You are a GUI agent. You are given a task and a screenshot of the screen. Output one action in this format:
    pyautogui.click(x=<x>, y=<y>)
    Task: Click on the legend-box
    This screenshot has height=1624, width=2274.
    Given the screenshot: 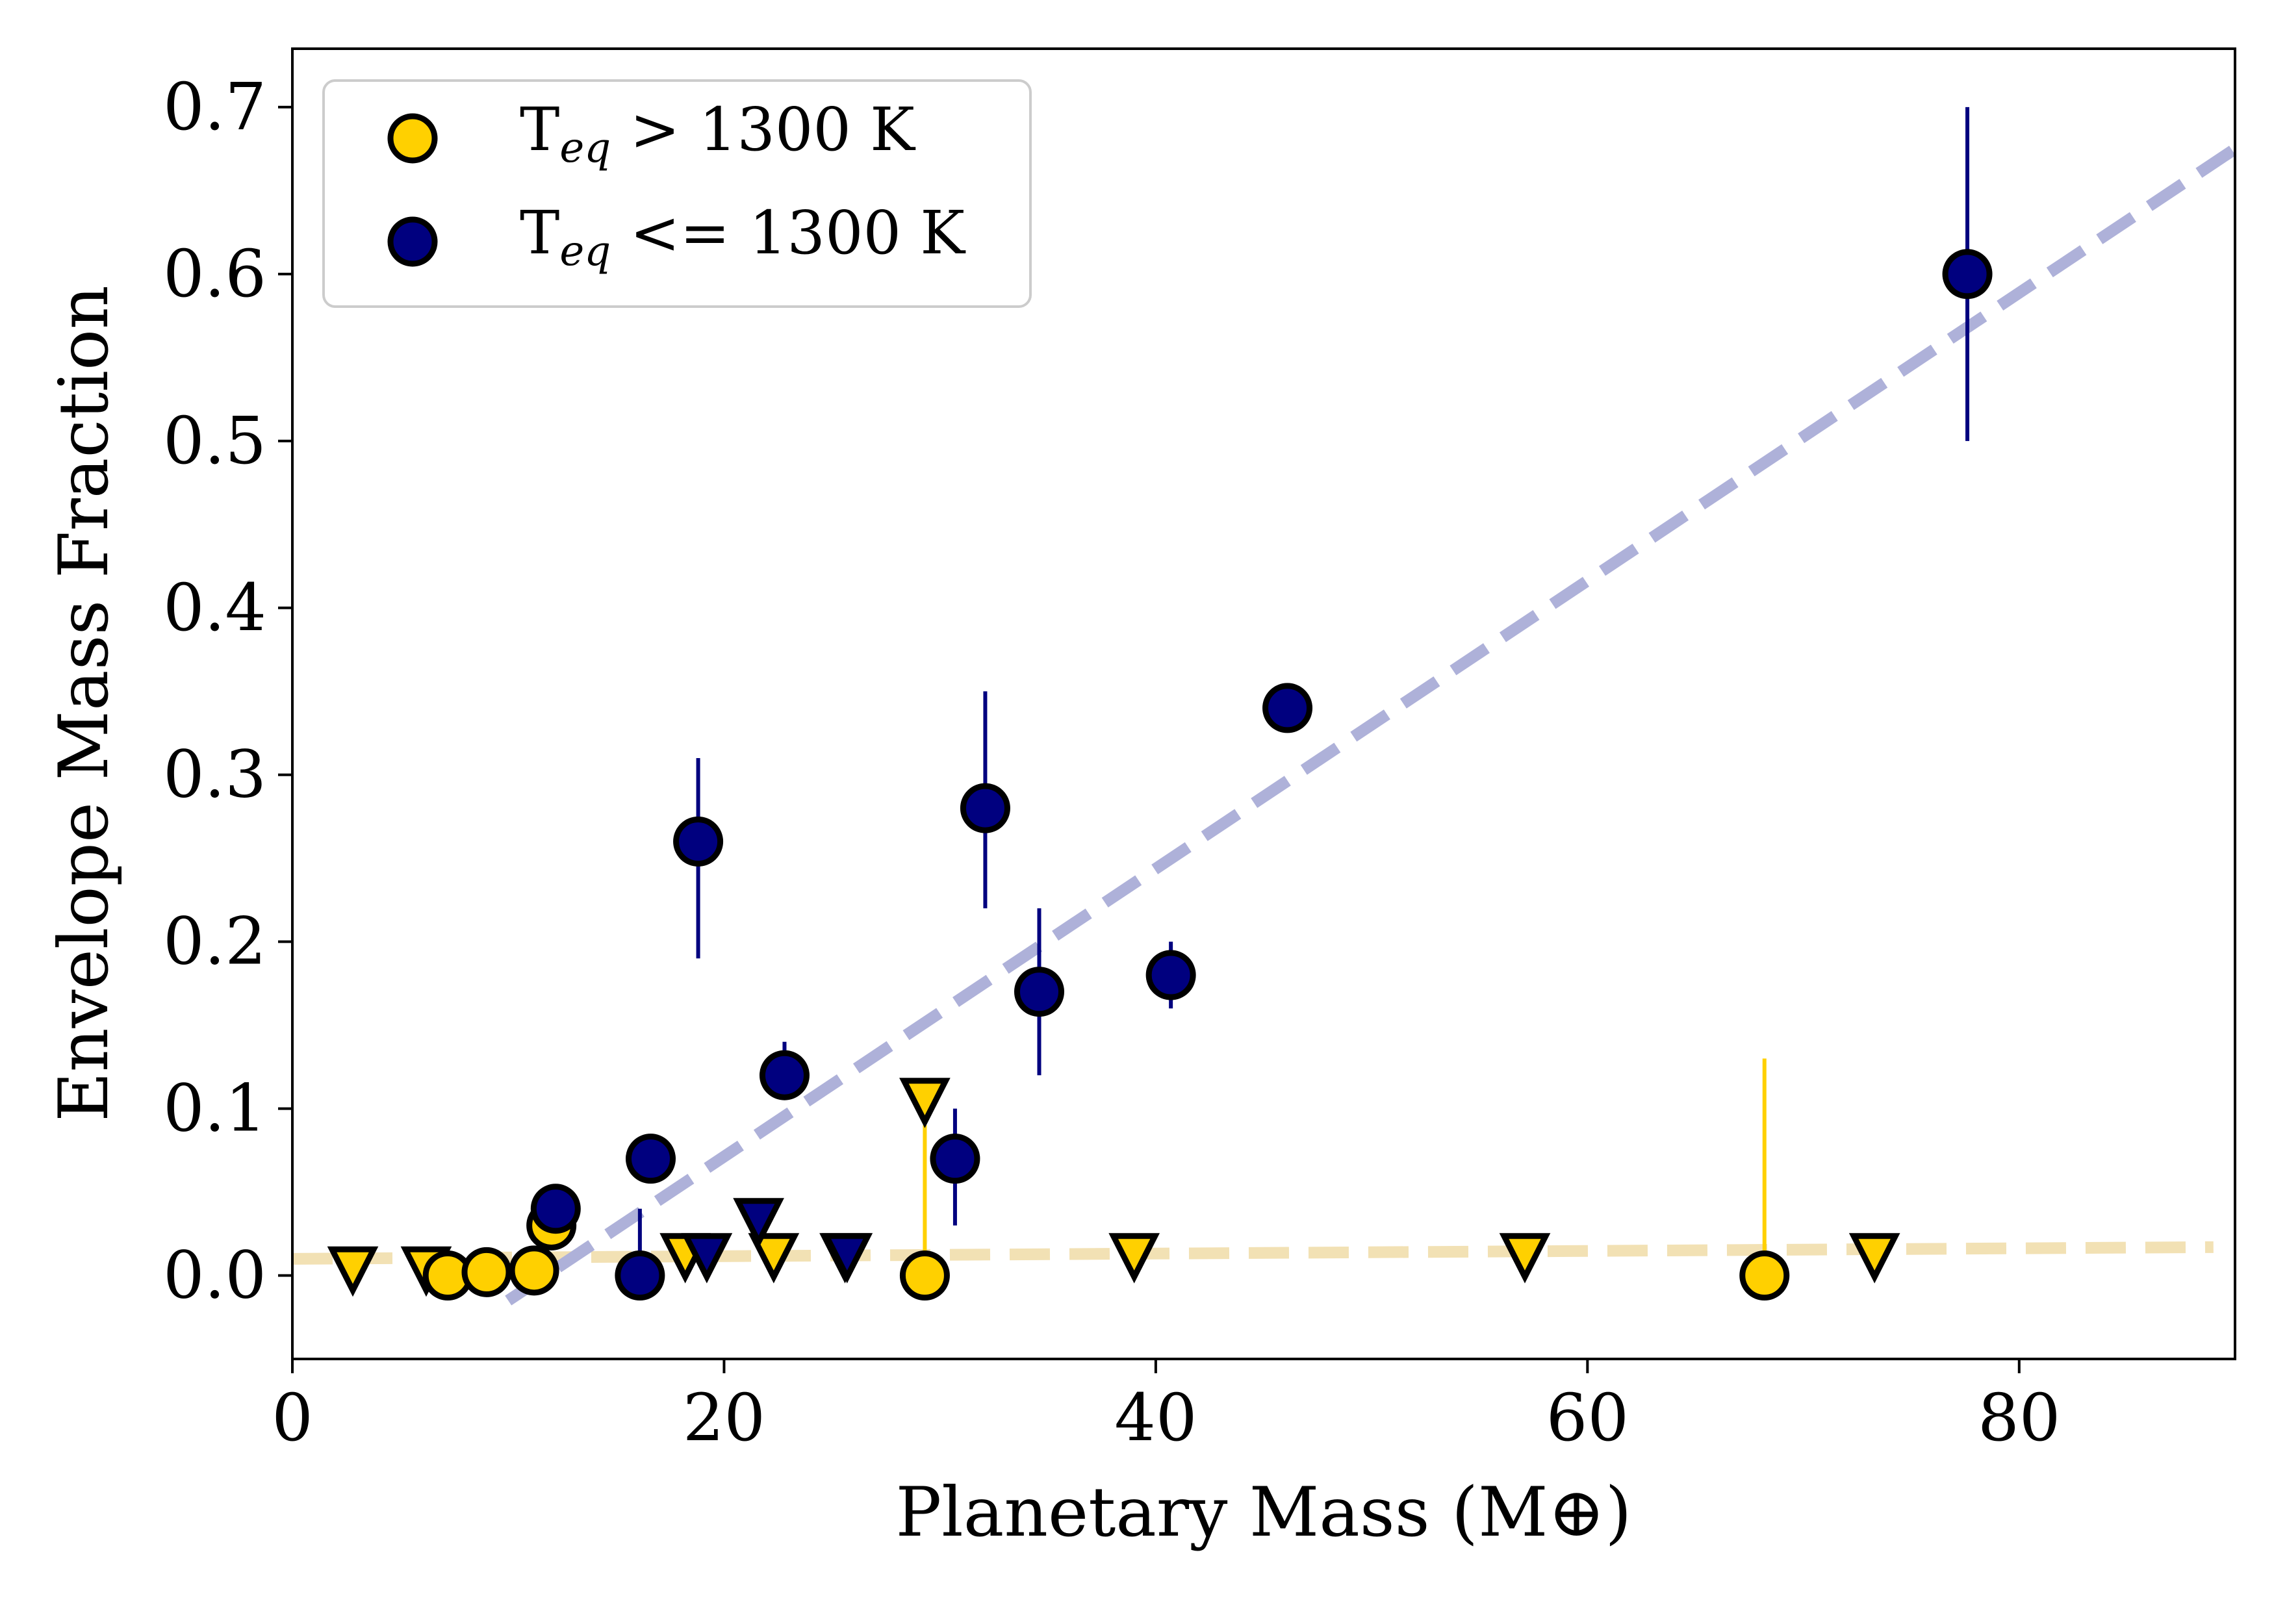 What is the action you would take?
    pyautogui.click(x=677, y=193)
    